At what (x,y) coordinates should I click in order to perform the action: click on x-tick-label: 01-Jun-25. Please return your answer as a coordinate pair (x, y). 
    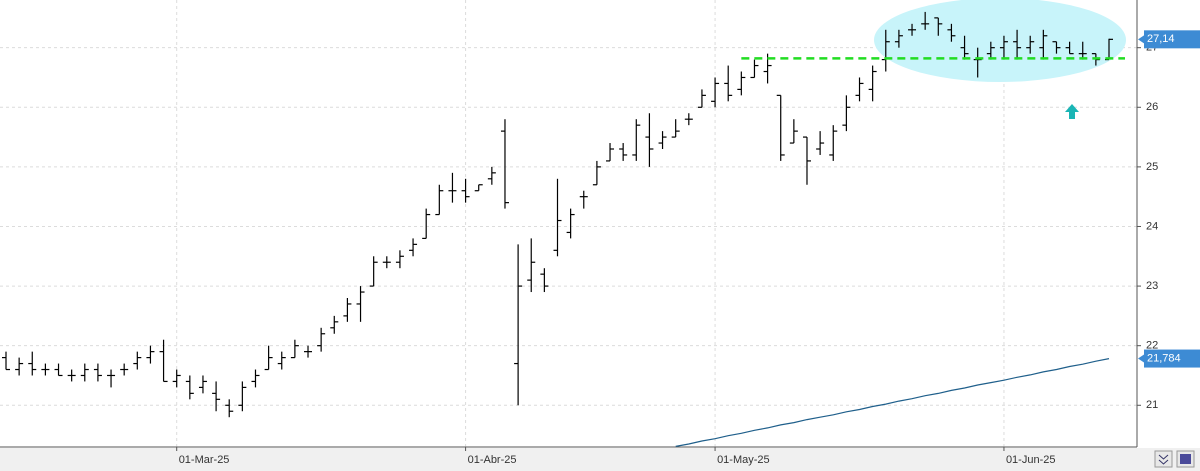
    Looking at the image, I should click on (1031, 460).